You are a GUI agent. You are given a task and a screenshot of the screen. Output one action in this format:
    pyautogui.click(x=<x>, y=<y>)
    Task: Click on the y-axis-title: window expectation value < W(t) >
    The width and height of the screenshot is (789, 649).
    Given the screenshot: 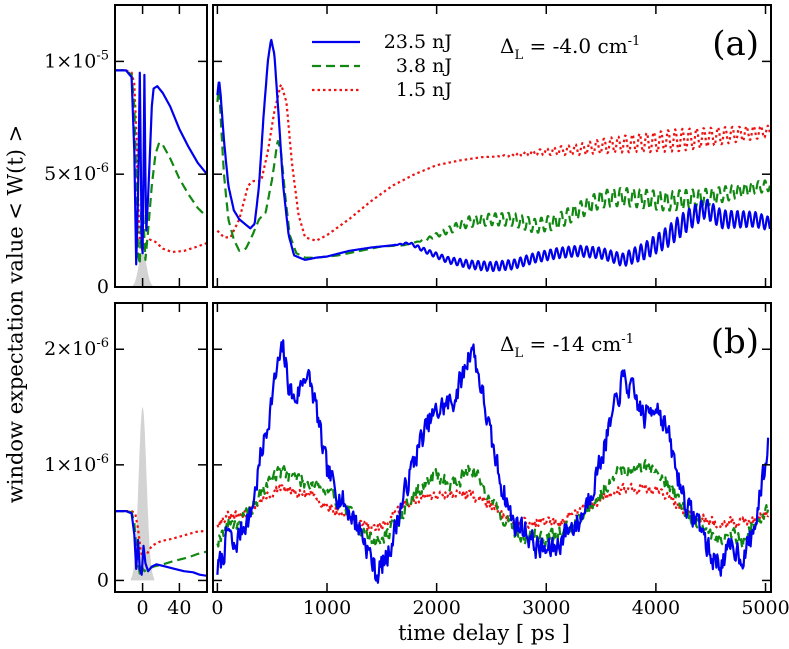 What is the action you would take?
    pyautogui.click(x=16, y=314)
    